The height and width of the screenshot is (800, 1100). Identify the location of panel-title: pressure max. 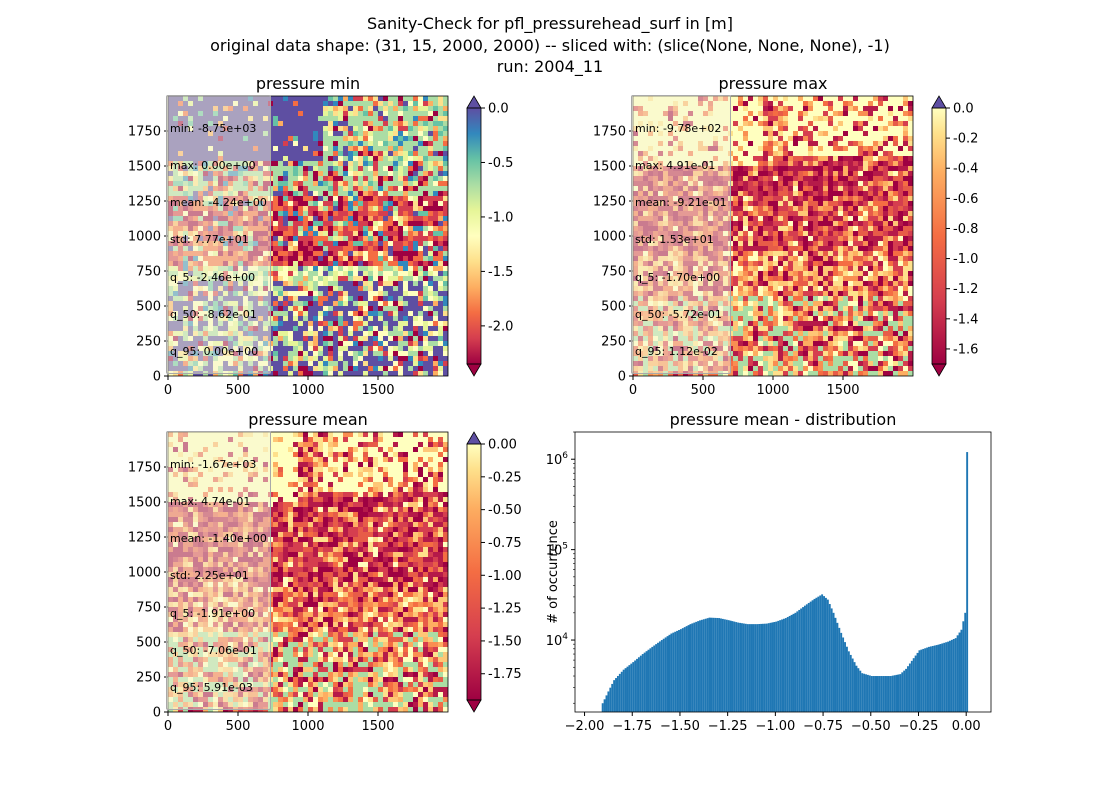
(772, 83).